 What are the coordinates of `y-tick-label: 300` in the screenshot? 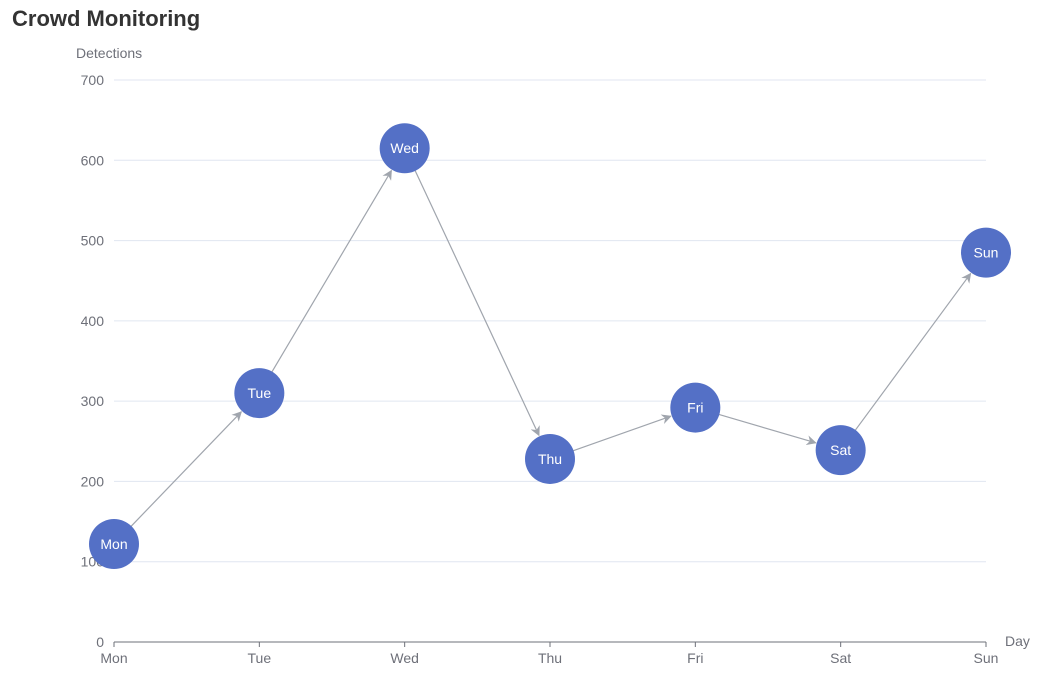 It's located at (93, 401).